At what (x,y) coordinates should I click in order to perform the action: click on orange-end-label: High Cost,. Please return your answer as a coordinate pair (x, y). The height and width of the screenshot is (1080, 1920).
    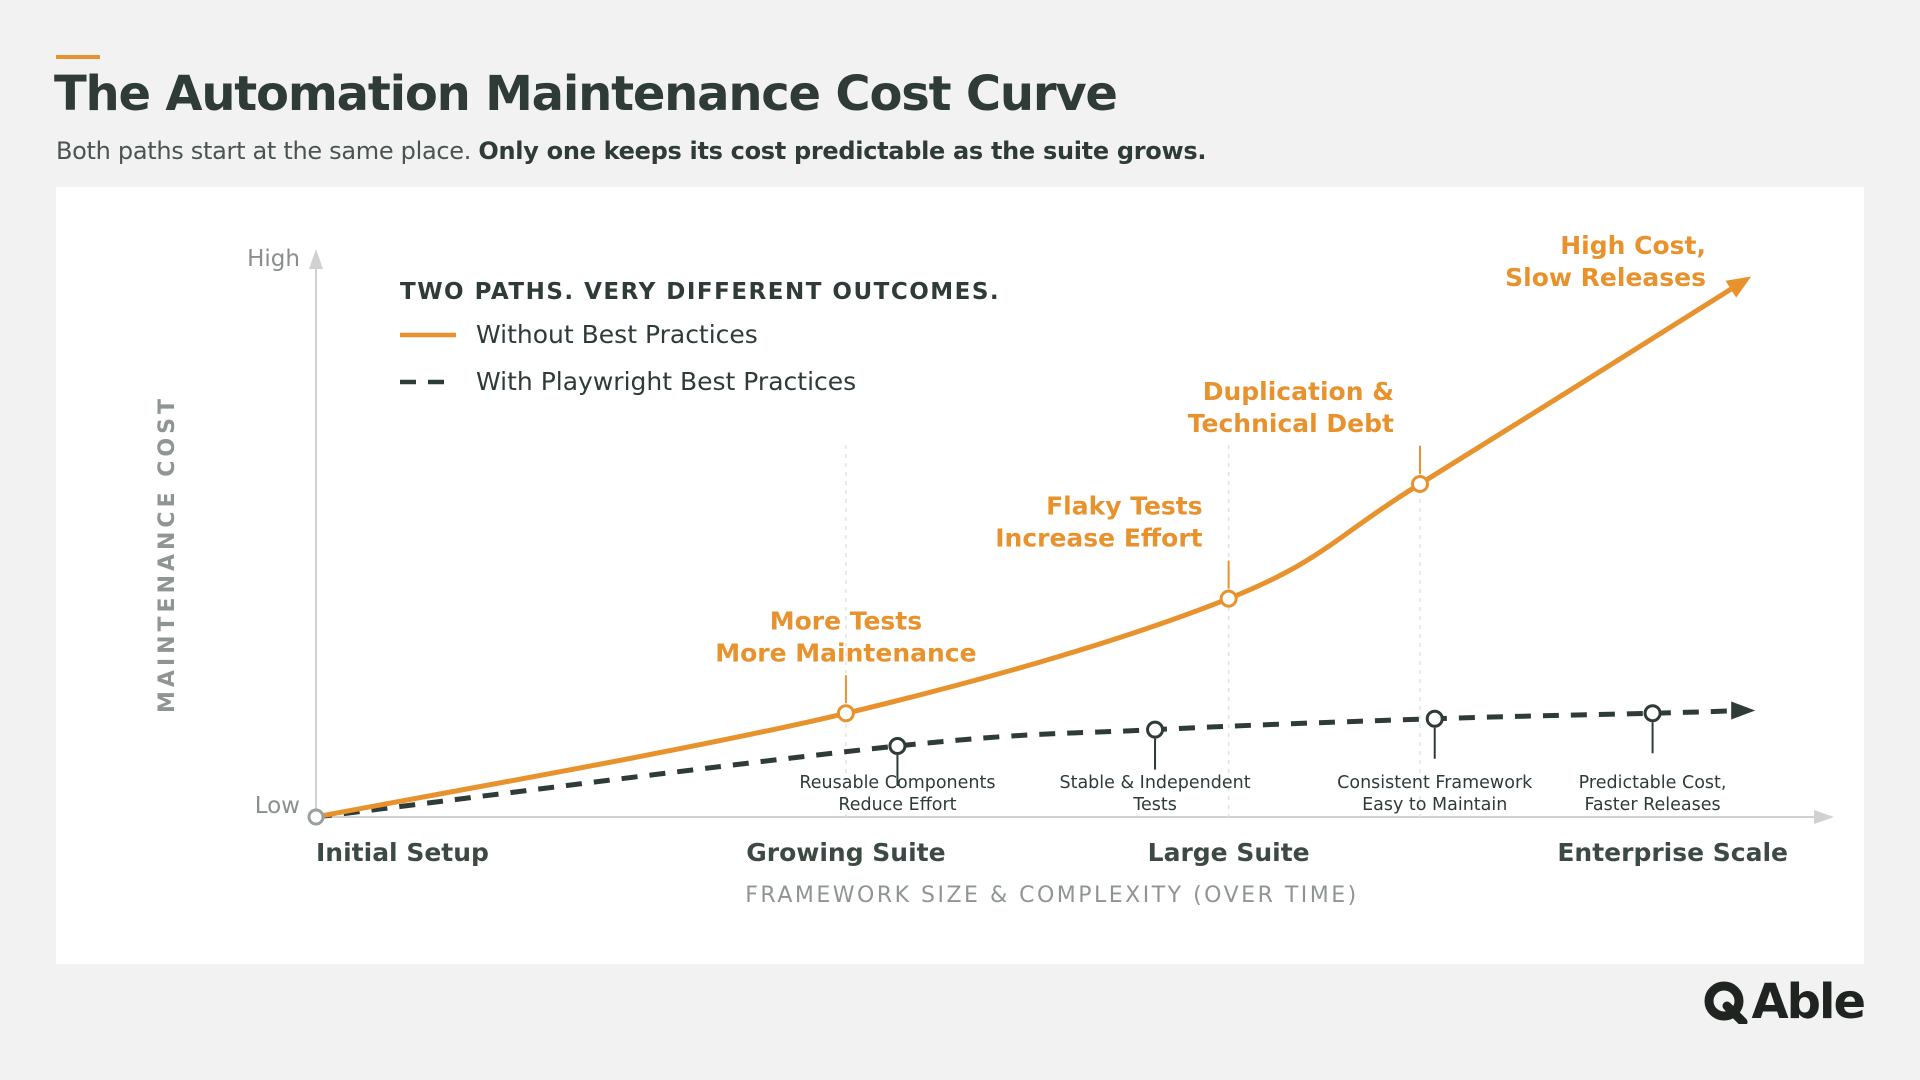
    Looking at the image, I should click on (1633, 245).